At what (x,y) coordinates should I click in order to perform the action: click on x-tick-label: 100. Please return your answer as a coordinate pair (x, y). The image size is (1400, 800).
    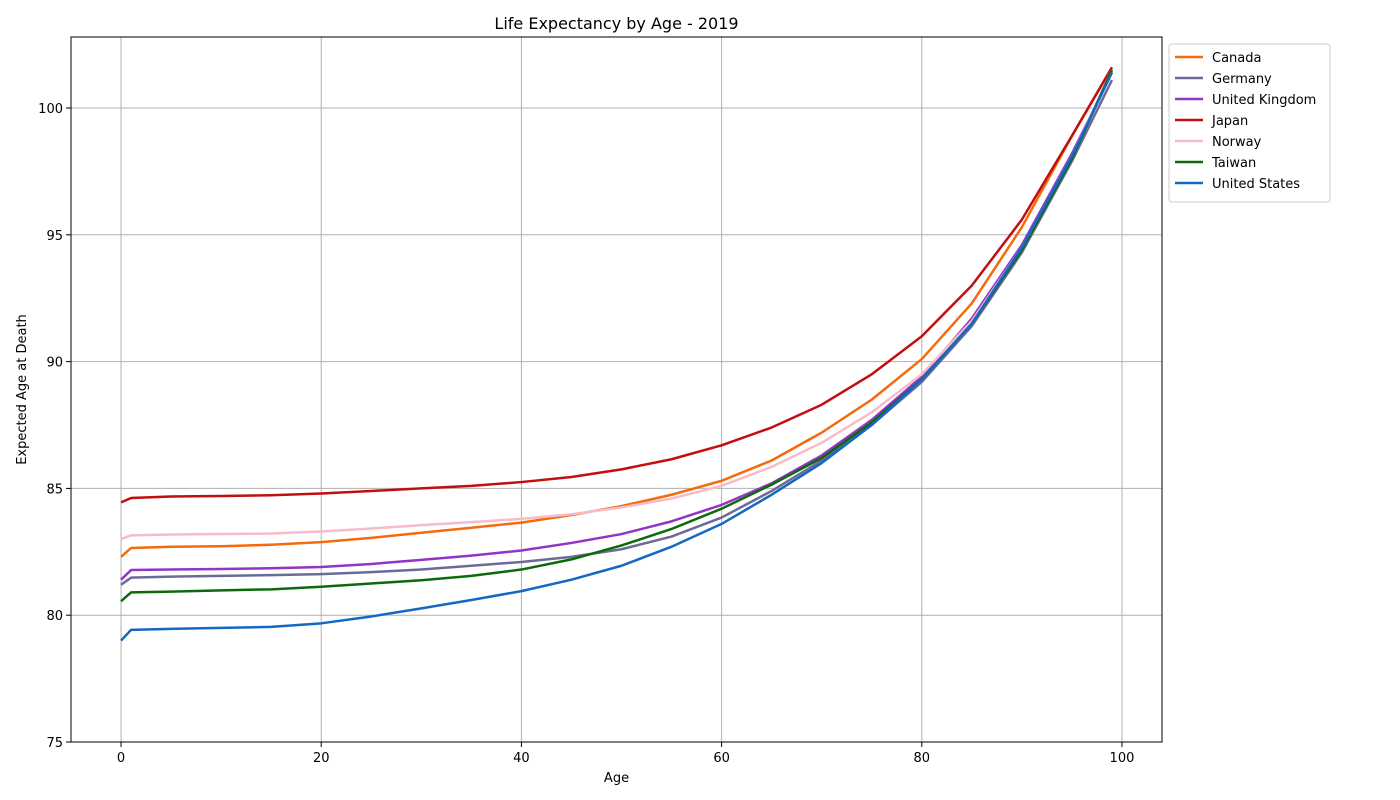
    Looking at the image, I should click on (1122, 758).